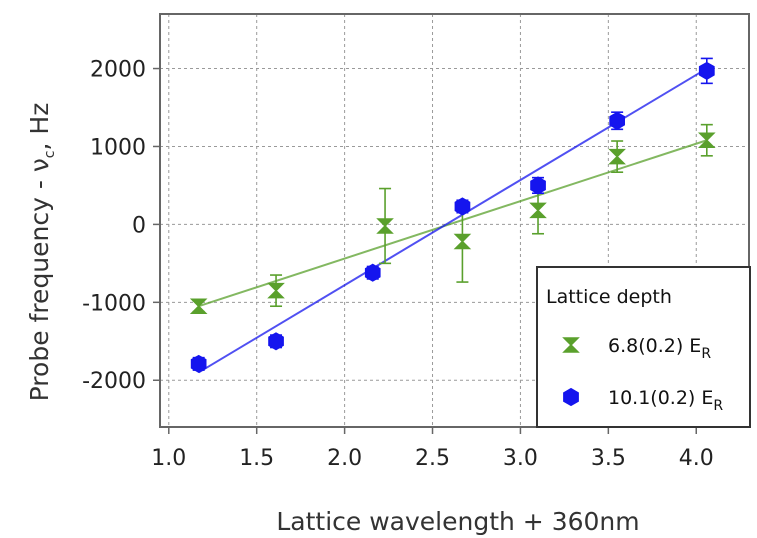 The height and width of the screenshot is (538, 757). I want to click on x-tick-label: 2.5, so click(432, 458).